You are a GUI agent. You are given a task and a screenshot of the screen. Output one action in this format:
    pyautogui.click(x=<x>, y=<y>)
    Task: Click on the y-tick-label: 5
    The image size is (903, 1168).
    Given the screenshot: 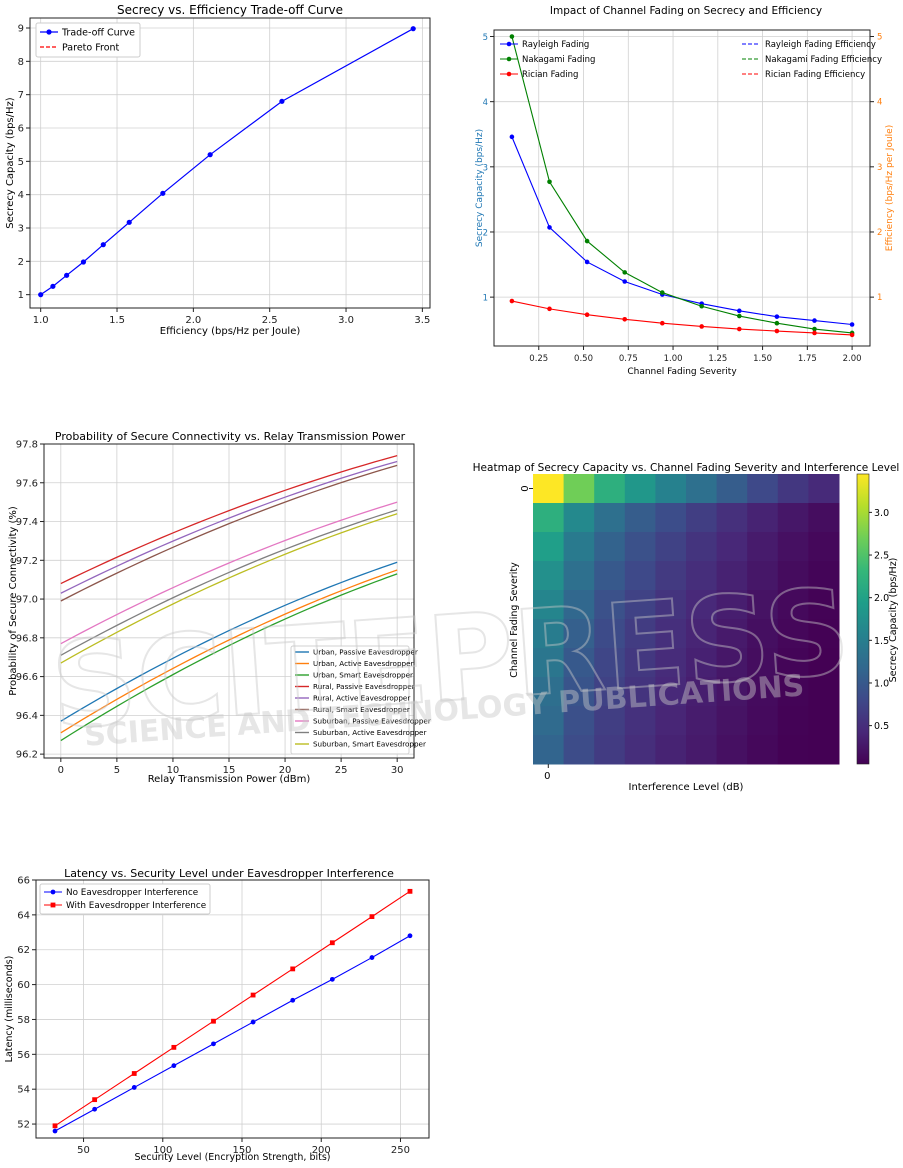 What is the action you would take?
    pyautogui.click(x=485, y=38)
    